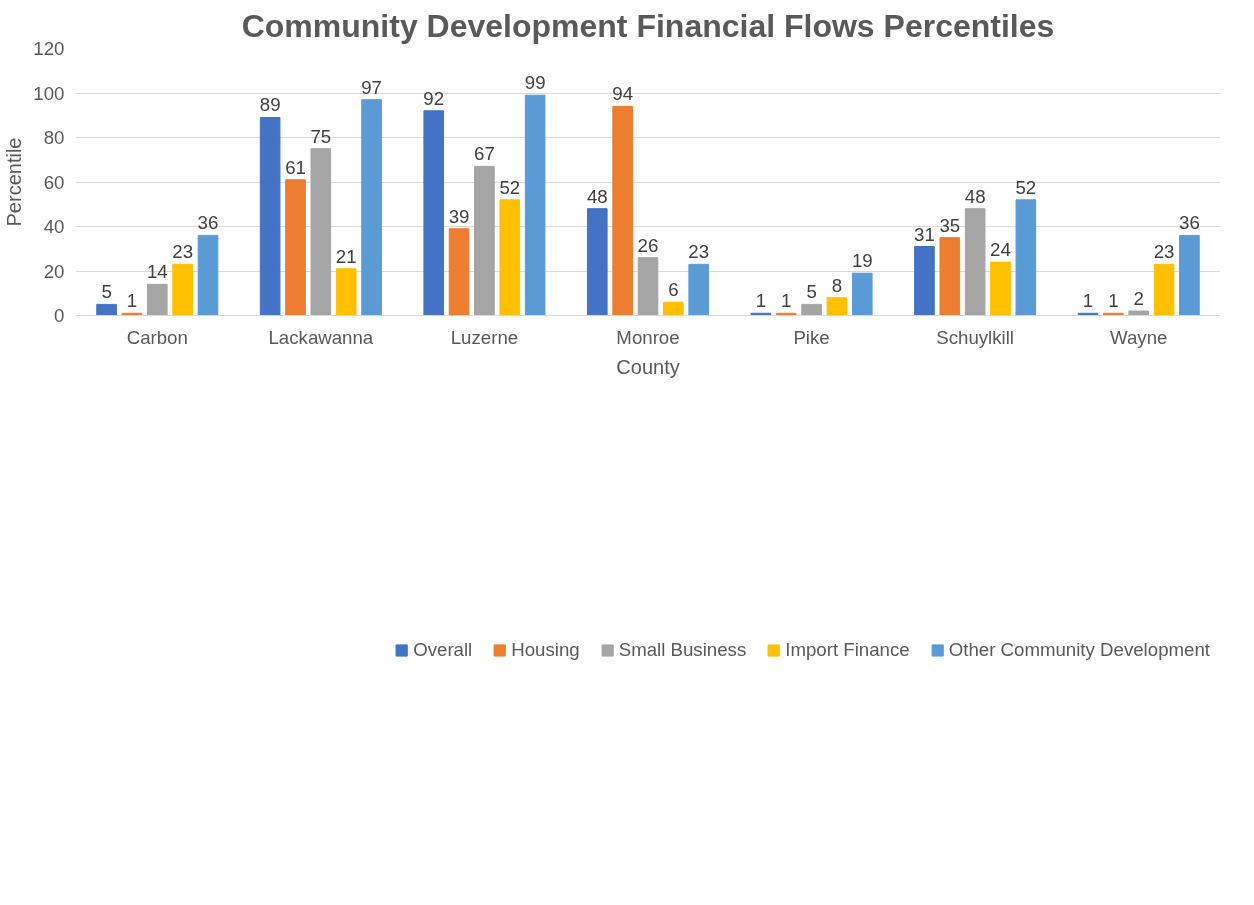 The width and height of the screenshot is (1254, 905). What do you see at coordinates (1000, 250) in the screenshot?
I see `data-label: 24` at bounding box center [1000, 250].